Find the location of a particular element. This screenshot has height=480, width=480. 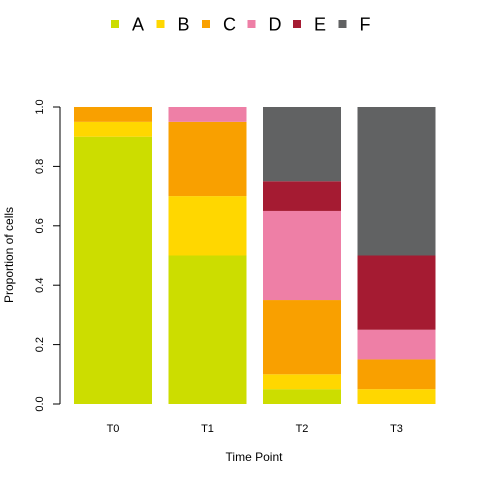

legend-item-B: B is located at coordinates (173, 25).